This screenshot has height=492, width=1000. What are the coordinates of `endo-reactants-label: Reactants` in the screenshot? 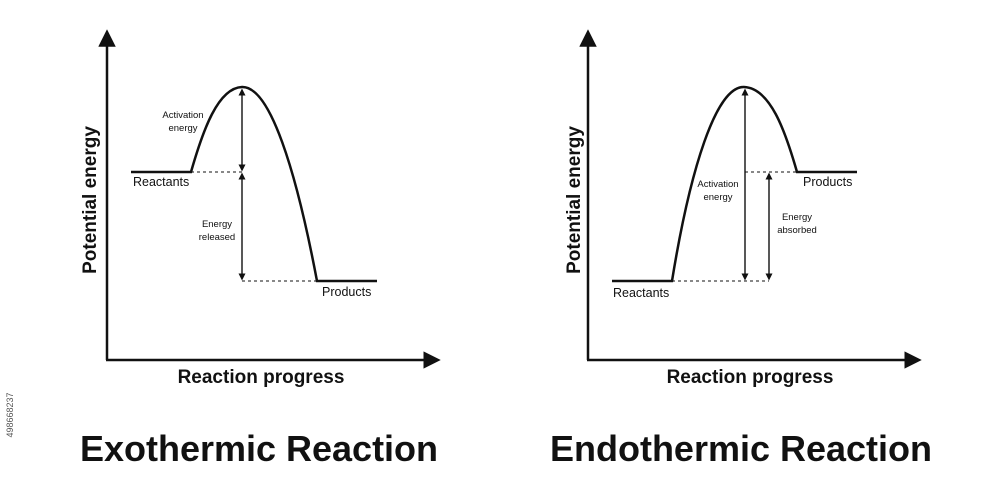 It's located at (641, 293).